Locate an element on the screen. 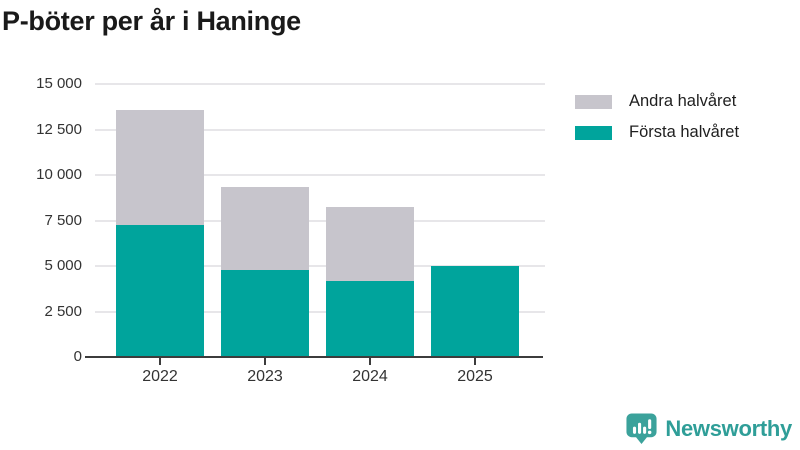  bar-chart-bubble-icon is located at coordinates (641, 429).